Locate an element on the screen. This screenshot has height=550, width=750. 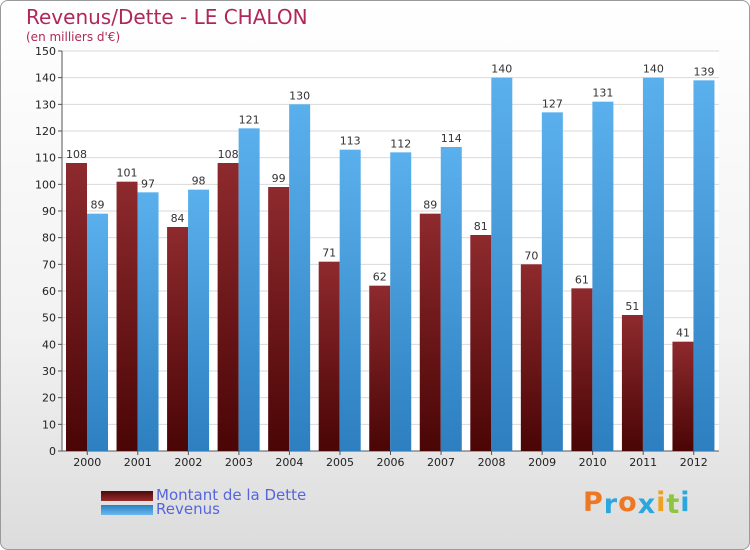
legend-swatch-revenus is located at coordinates (127, 510).